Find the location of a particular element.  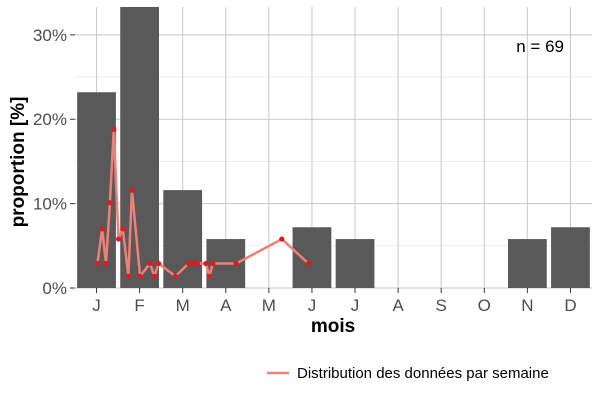

sample-size-annotation: n = 69 is located at coordinates (540, 46).